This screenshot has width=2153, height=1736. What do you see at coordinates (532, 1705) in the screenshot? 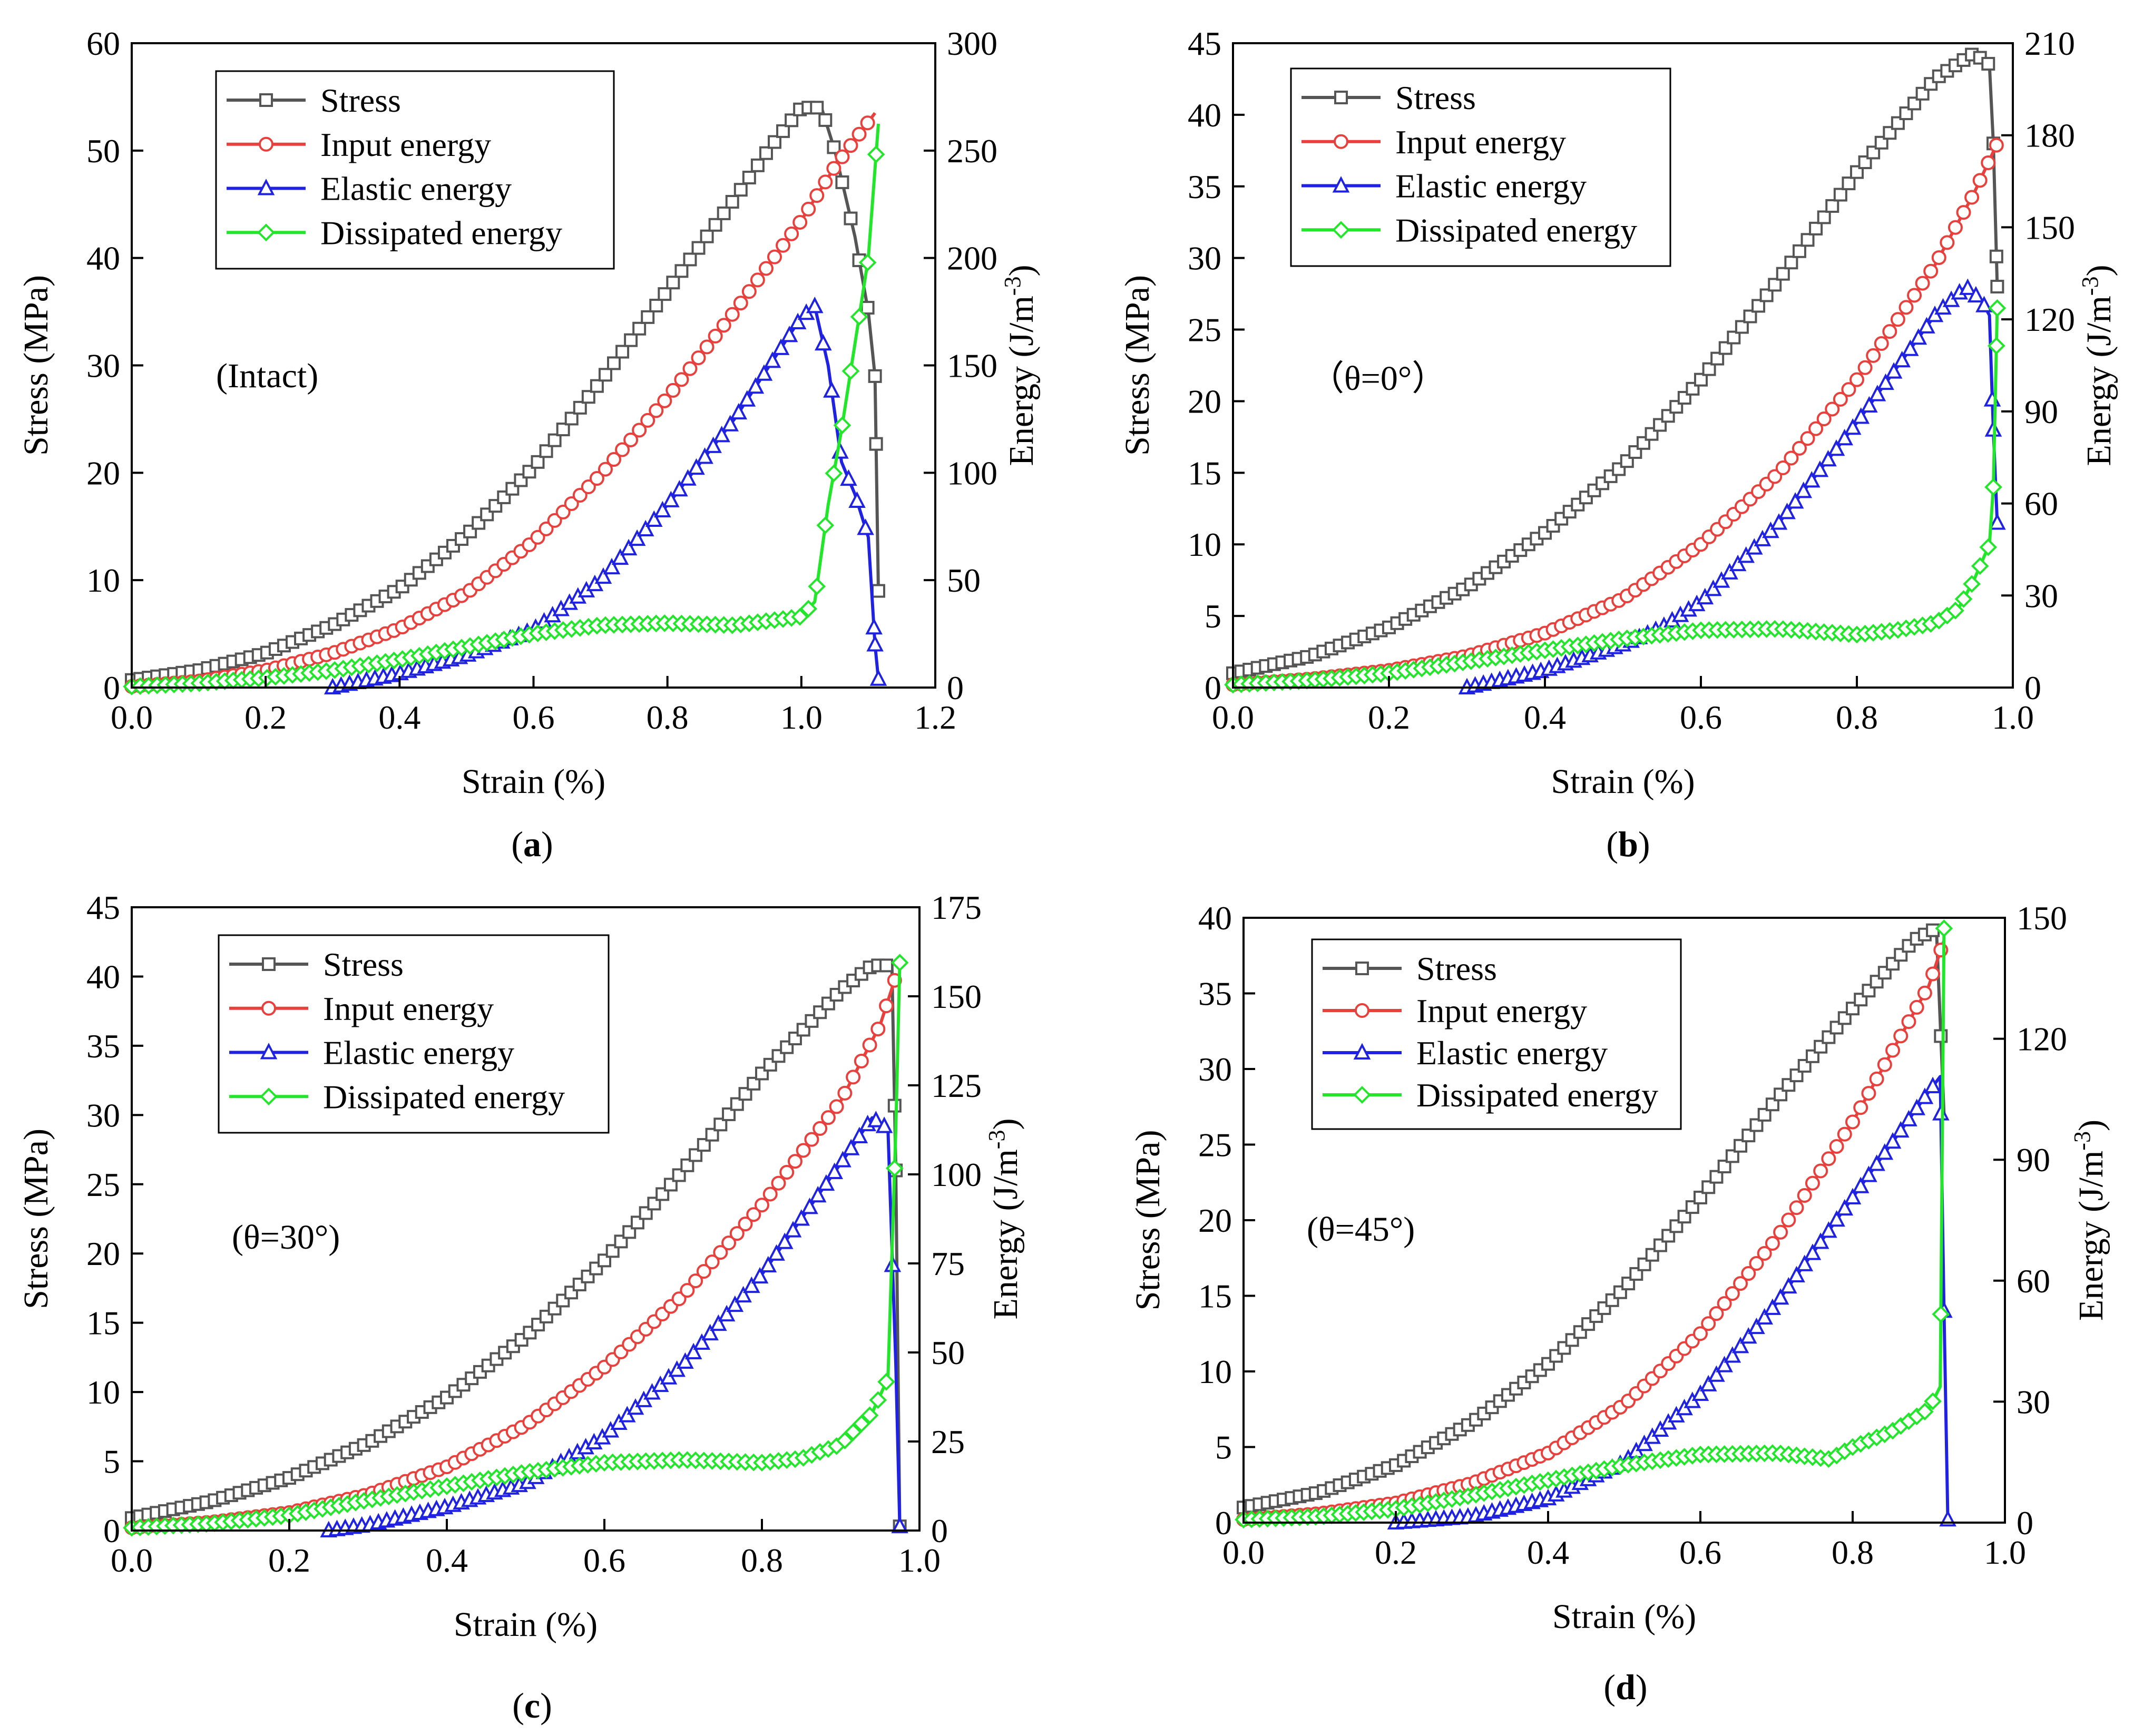
I see `panel-label: (c)` at bounding box center [532, 1705].